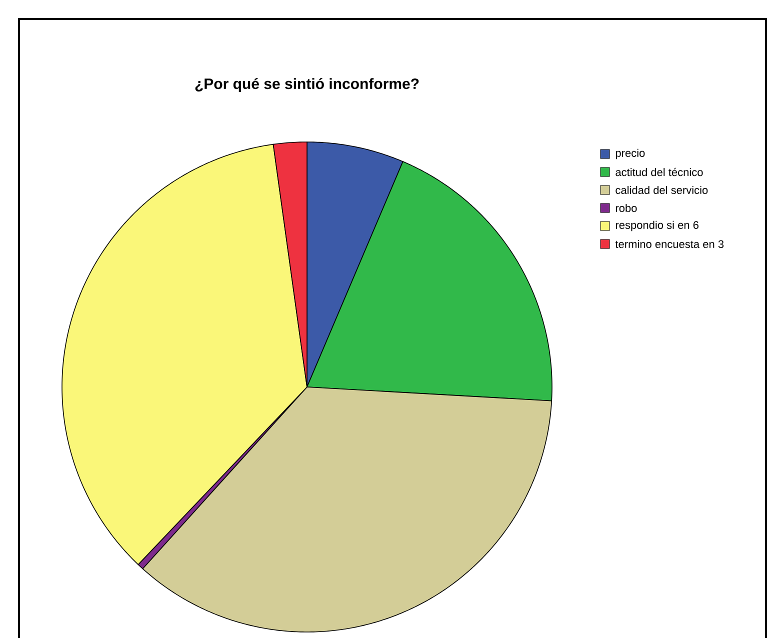  I want to click on legend-label: precio, so click(630, 154).